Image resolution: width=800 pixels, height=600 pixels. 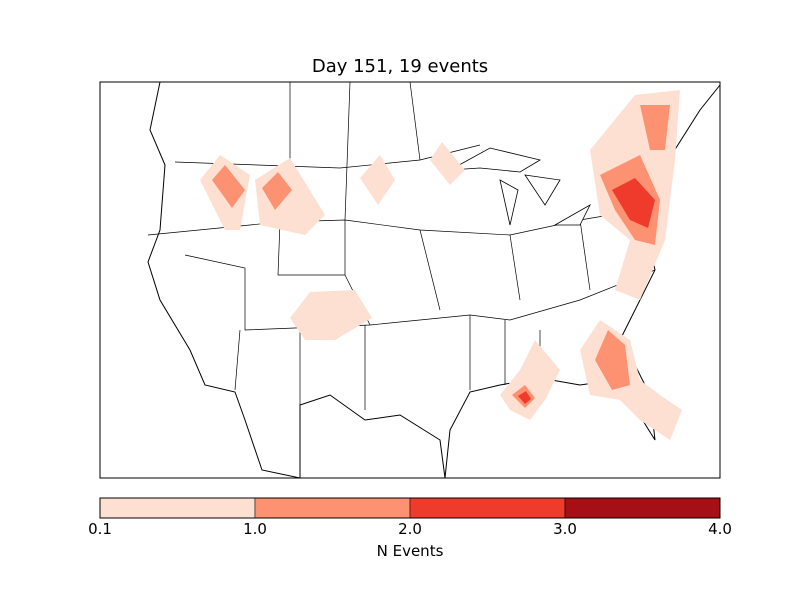 I want to click on colorbar-tick-label: 3.0, so click(x=565, y=529).